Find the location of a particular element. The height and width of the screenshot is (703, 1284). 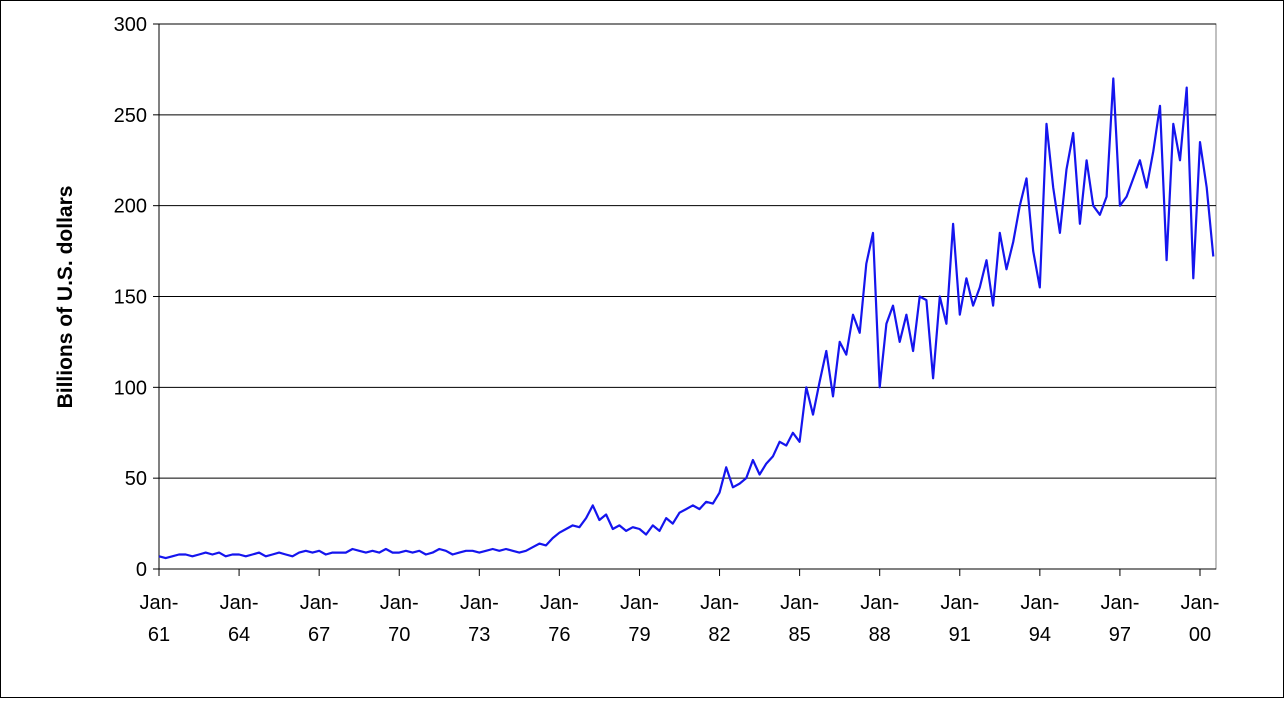

y-tick-label: 0 is located at coordinates (141, 570).